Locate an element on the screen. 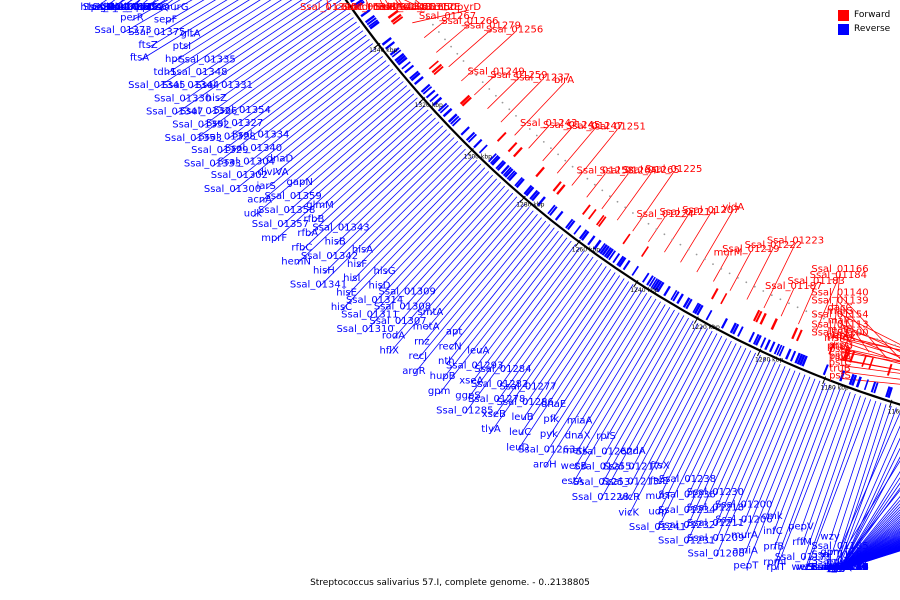  gene-label: Ssal_01100 is located at coordinates (839, 332).